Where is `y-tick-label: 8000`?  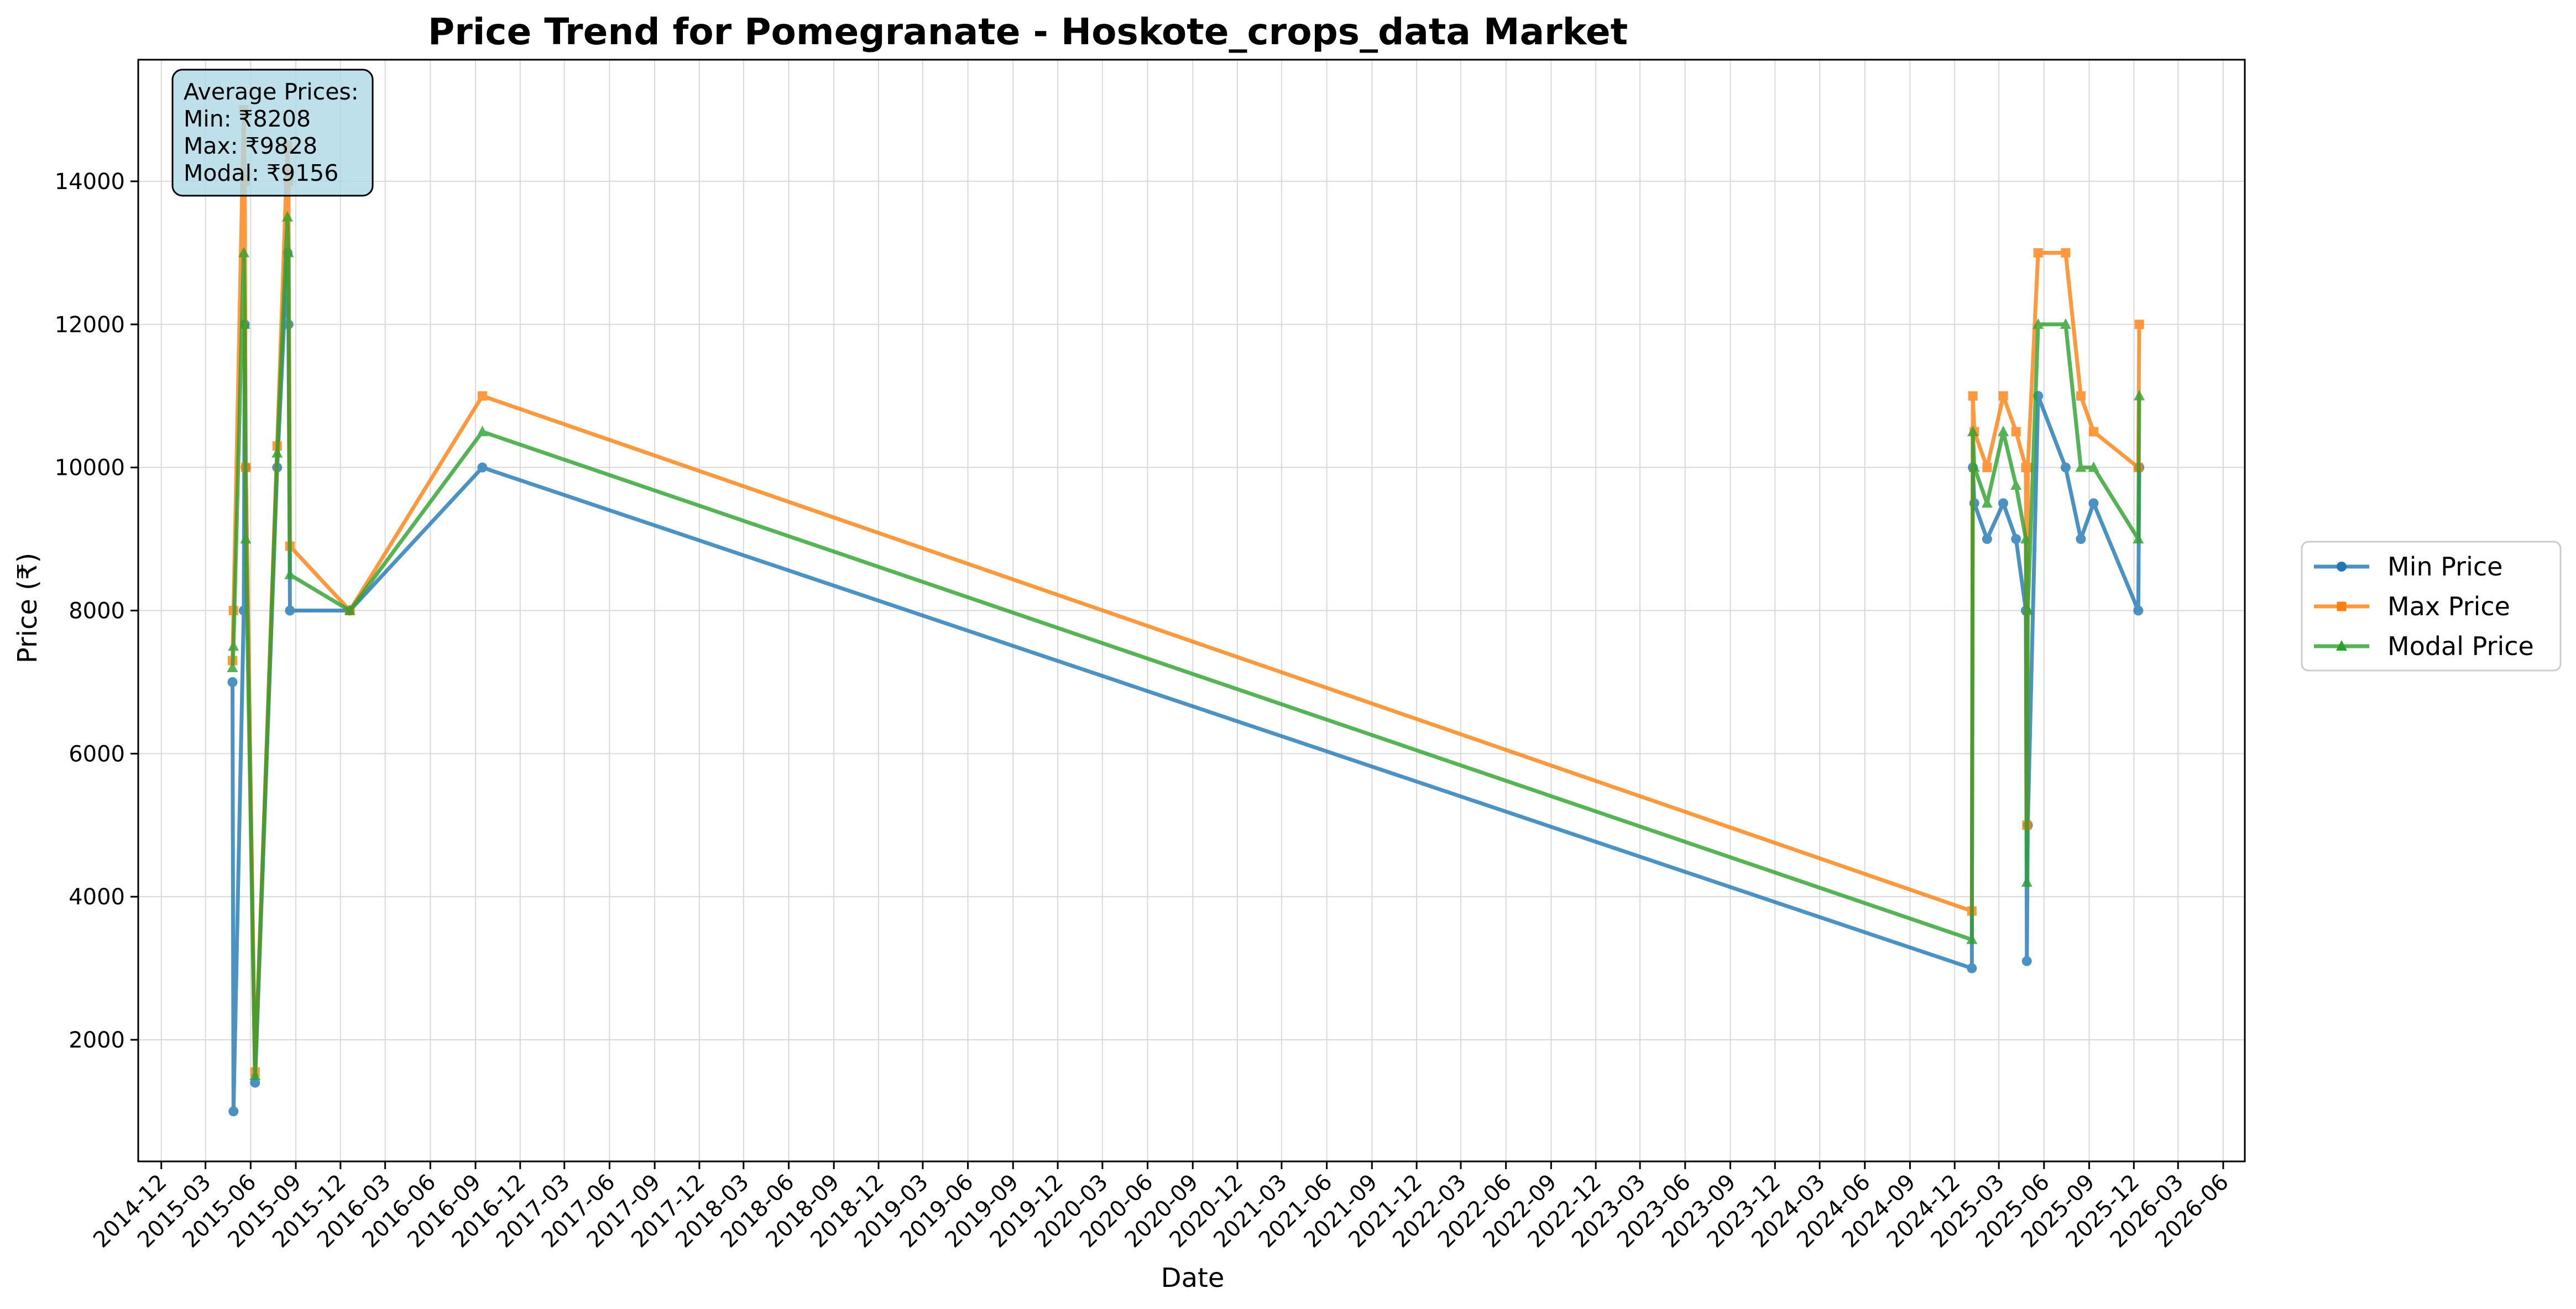
y-tick-label: 8000 is located at coordinates (97, 612).